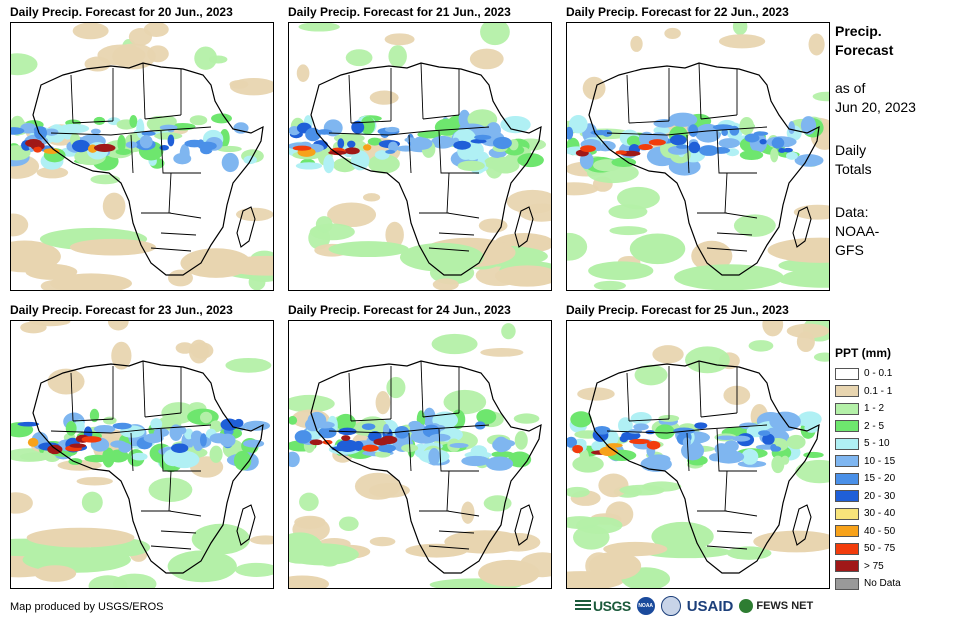 Image resolution: width=967 pixels, height=626 pixels. Describe the element at coordinates (849, 250) in the screenshot. I see `data-source-2: GFS` at that location.